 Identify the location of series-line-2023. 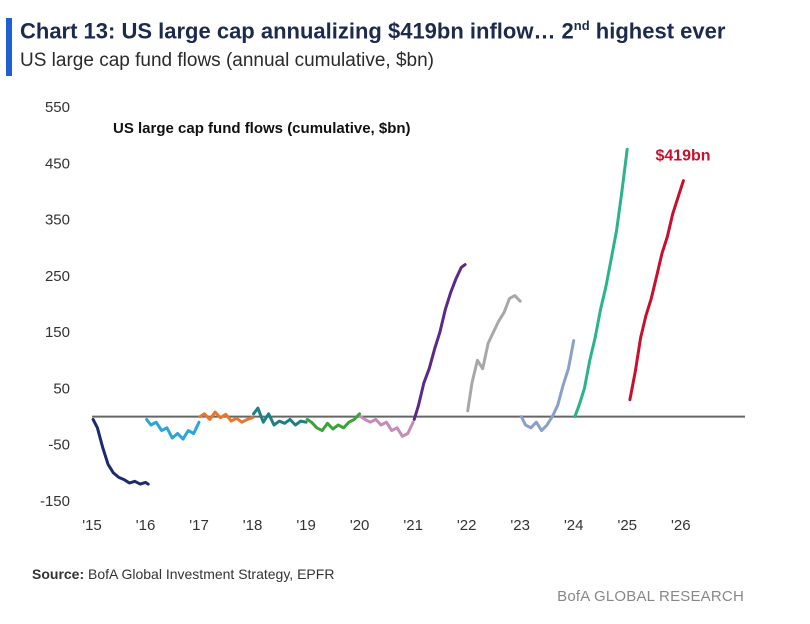
(547, 386).